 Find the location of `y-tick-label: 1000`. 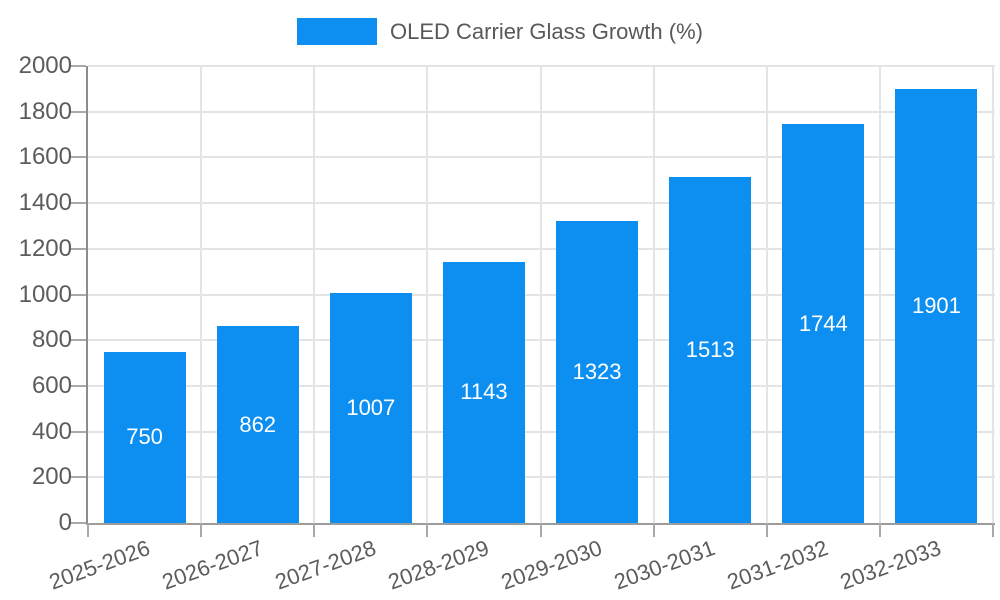

y-tick-label: 1000 is located at coordinates (45, 294).